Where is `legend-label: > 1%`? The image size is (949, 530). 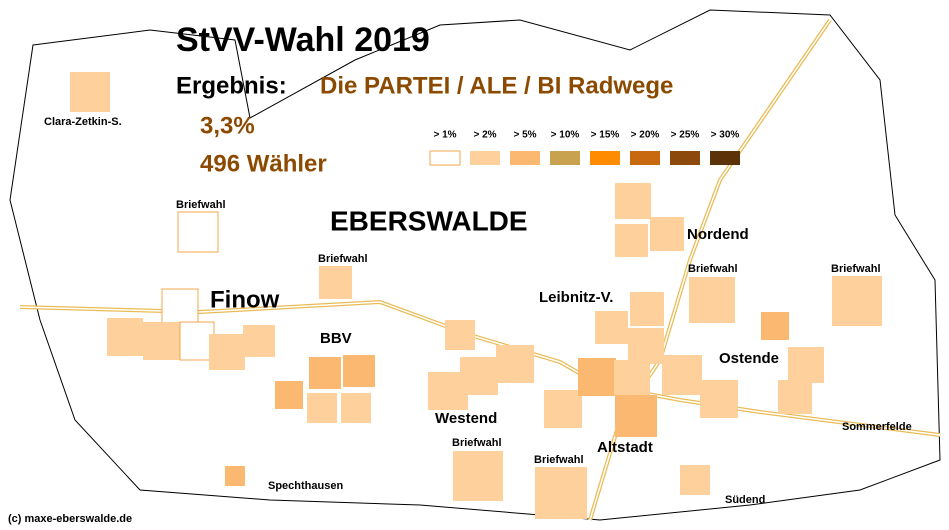
legend-label: > 1% is located at coordinates (444, 135).